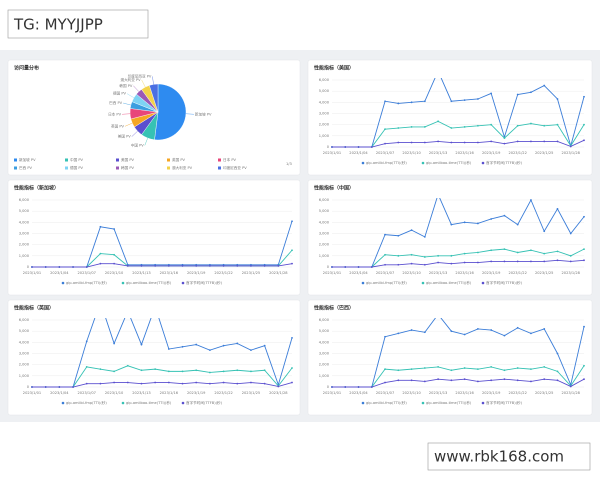 This screenshot has height=480, width=600. I want to click on legend-label: gip-amiibao-time(TTI)(秒), so click(149, 402).